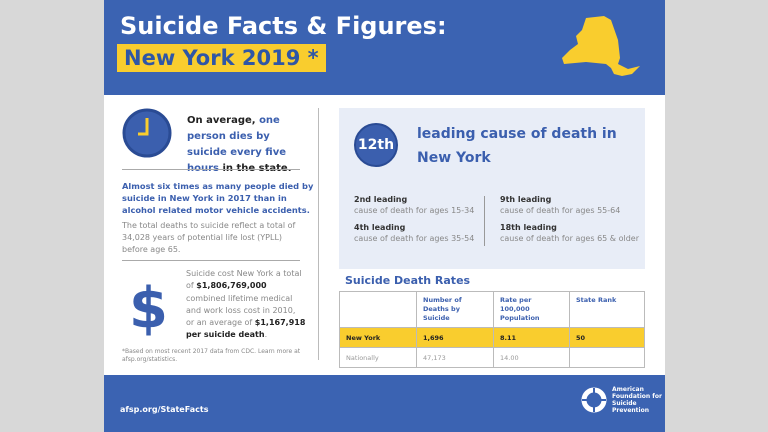  I want to click on age-rank-item: 9th leading cause of death for ages 55-64, so click(560, 205).